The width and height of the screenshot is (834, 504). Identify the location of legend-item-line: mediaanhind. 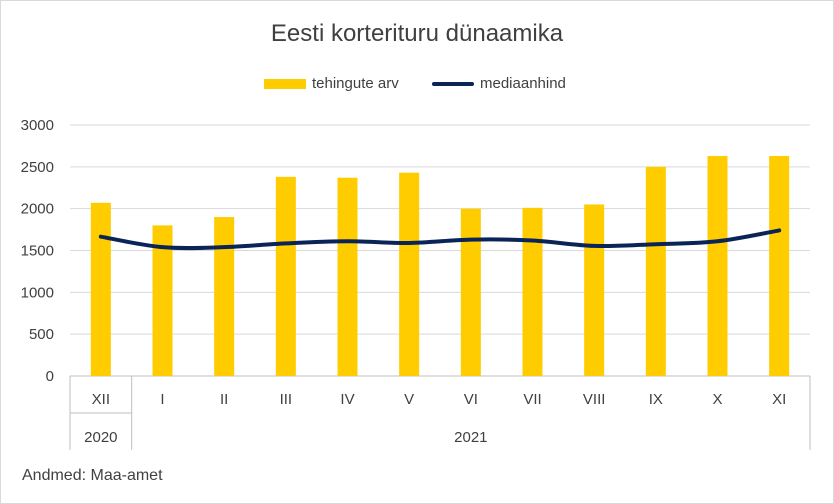
(499, 83).